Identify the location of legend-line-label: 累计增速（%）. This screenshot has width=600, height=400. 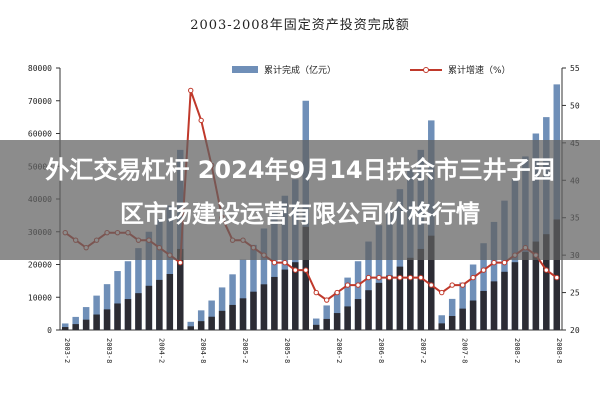
(479, 70).